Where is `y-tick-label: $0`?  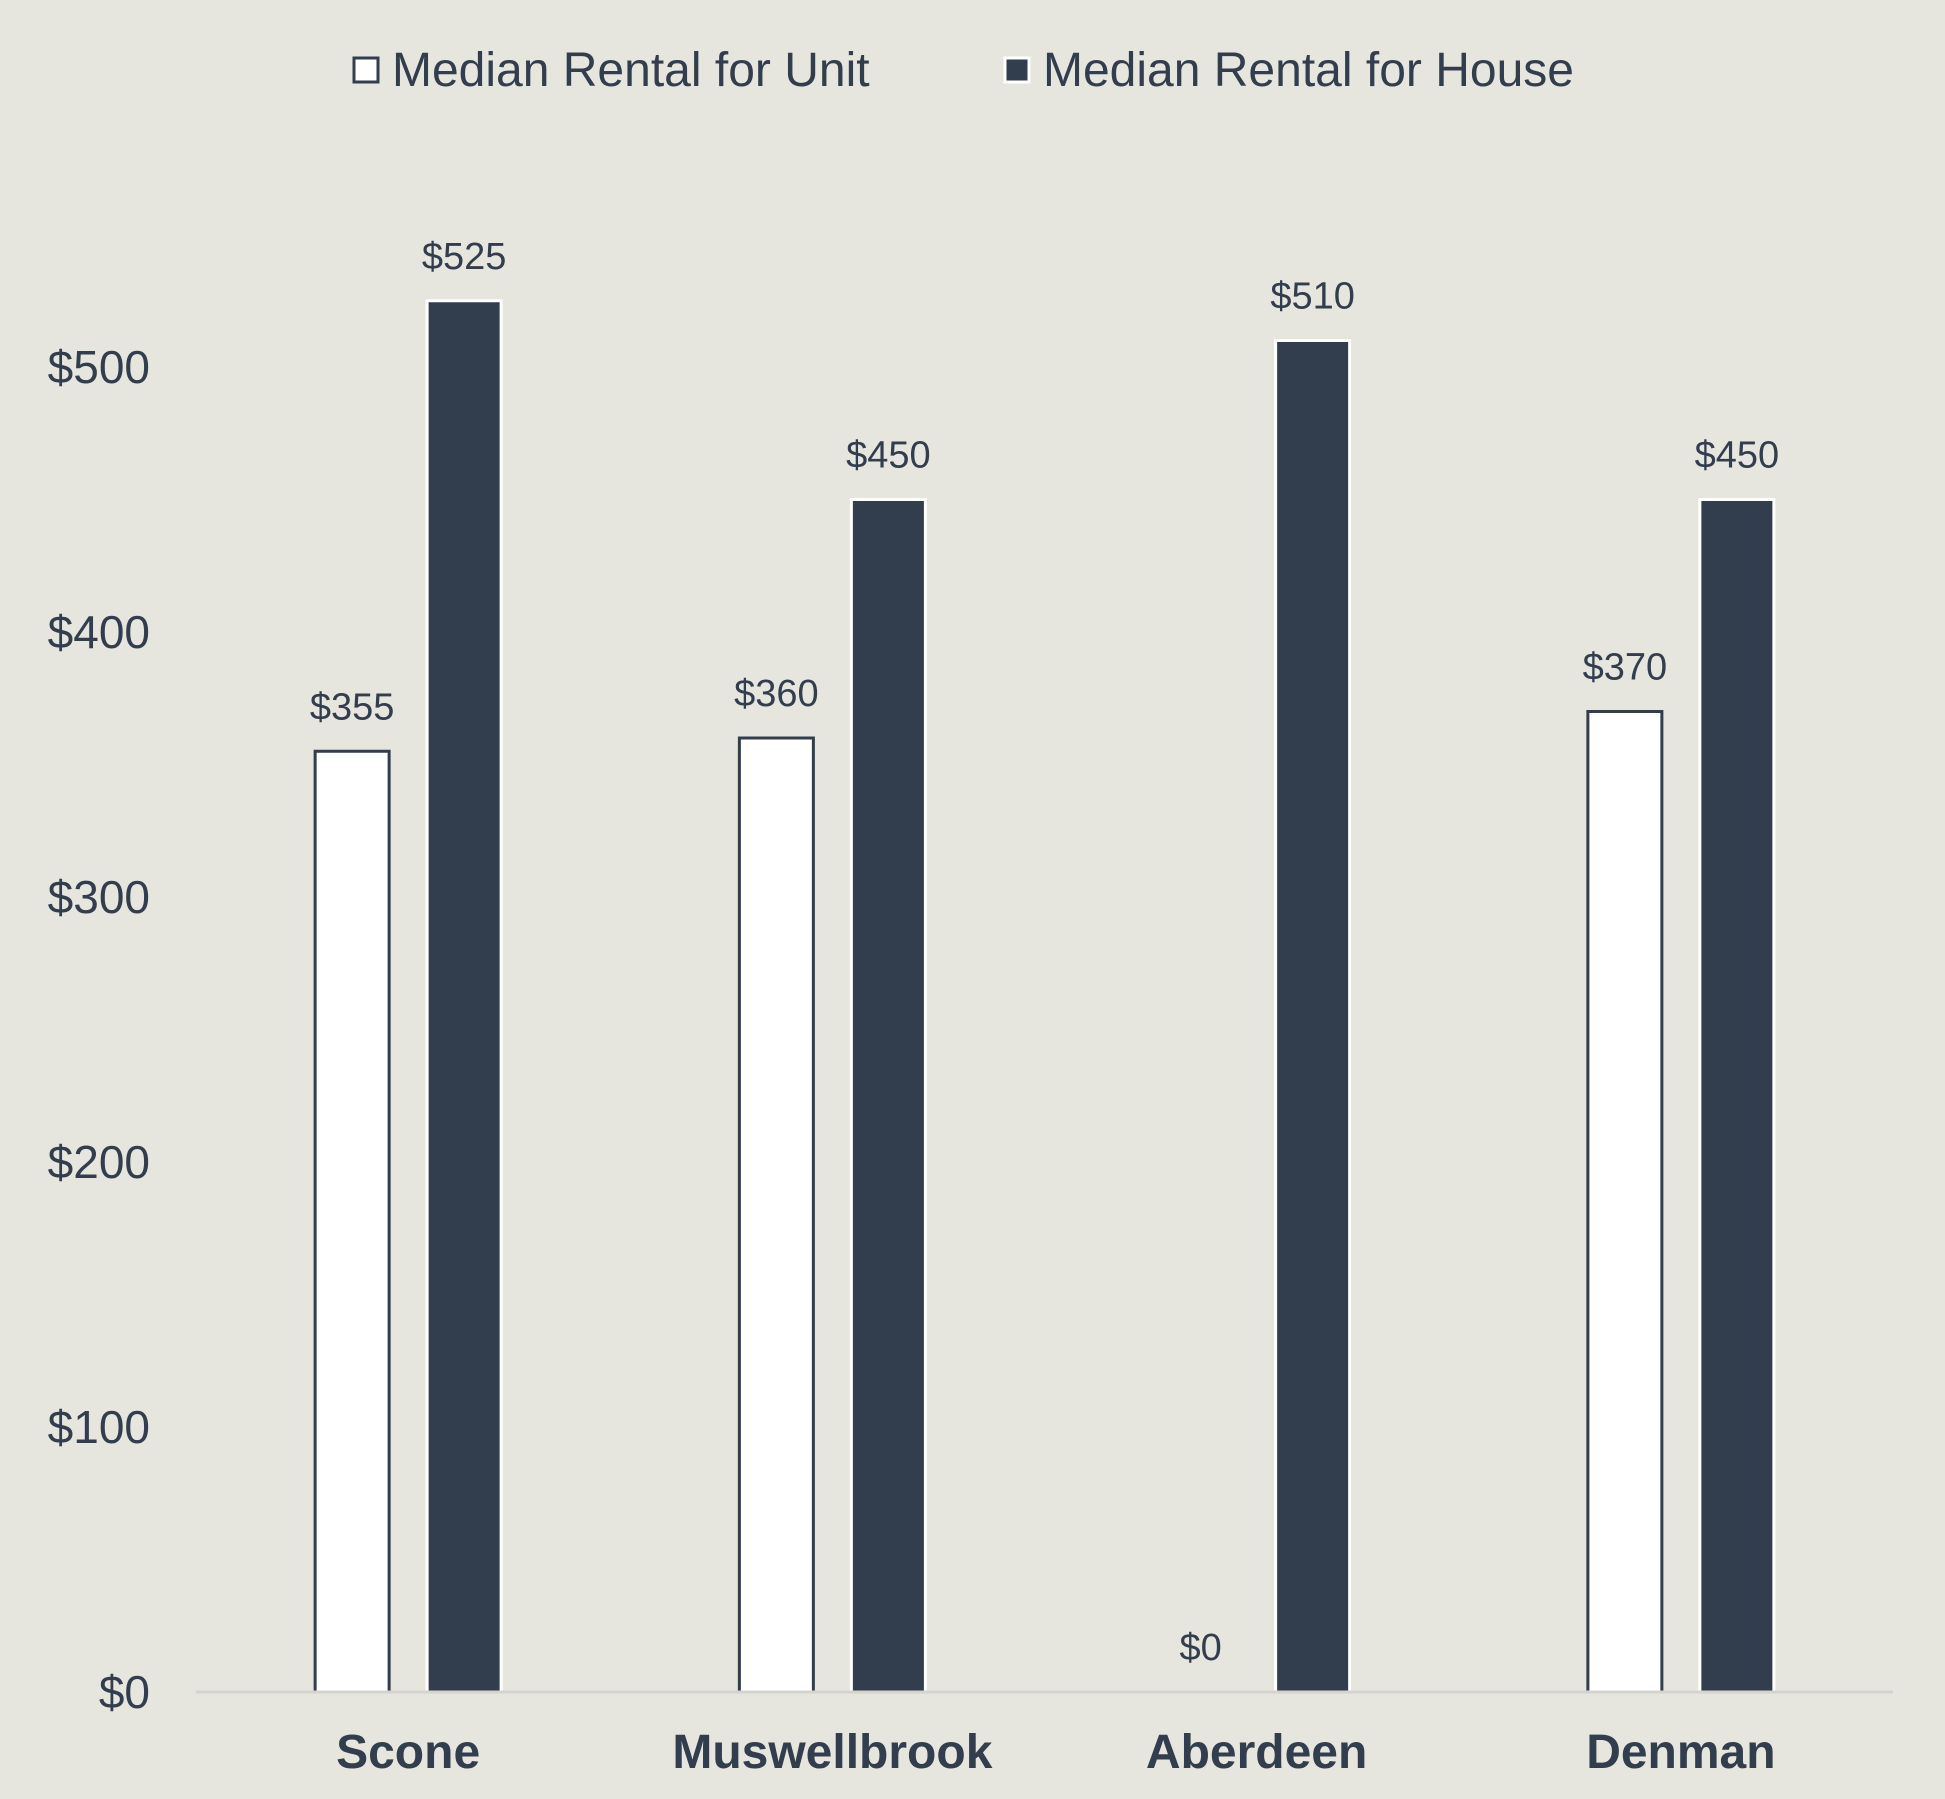
y-tick-label: $0 is located at coordinates (124, 1692).